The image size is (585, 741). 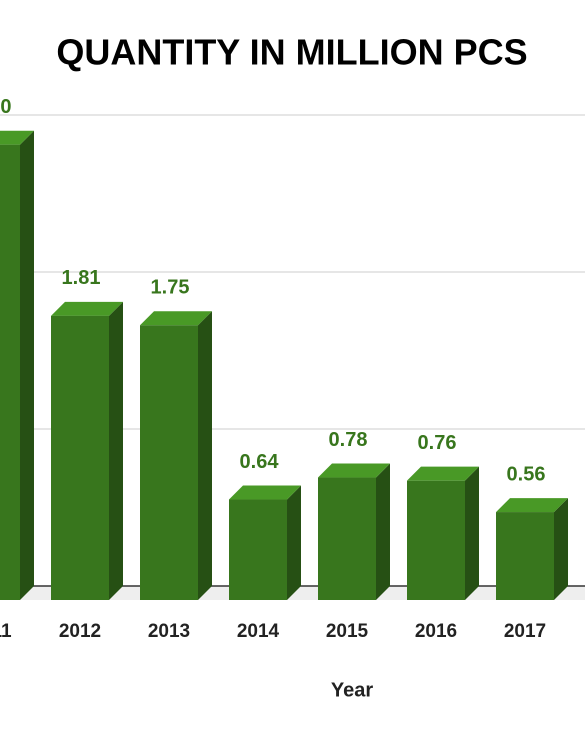 I want to click on x-tick-label: 2011, so click(x=6, y=631).